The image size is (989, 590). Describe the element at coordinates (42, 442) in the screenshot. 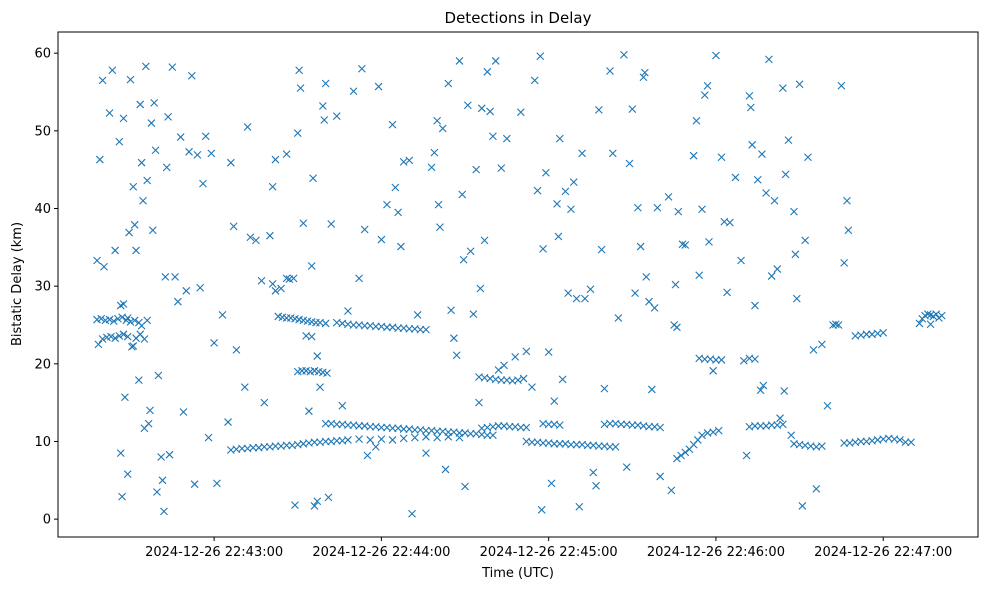

I see `y-tick-label: 10` at that location.